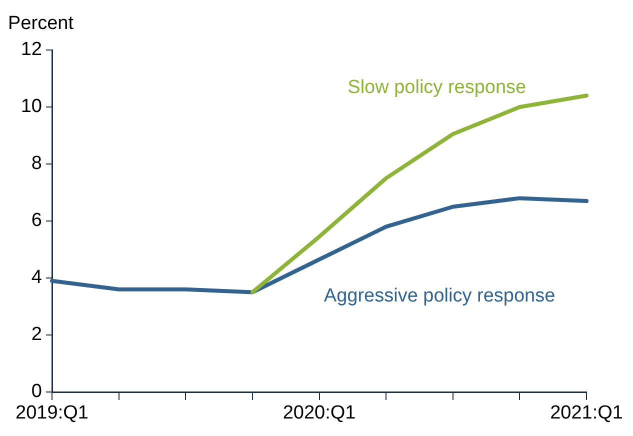 The height and width of the screenshot is (436, 633). Describe the element at coordinates (31, 49) in the screenshot. I see `y-tick-label: 12` at that location.